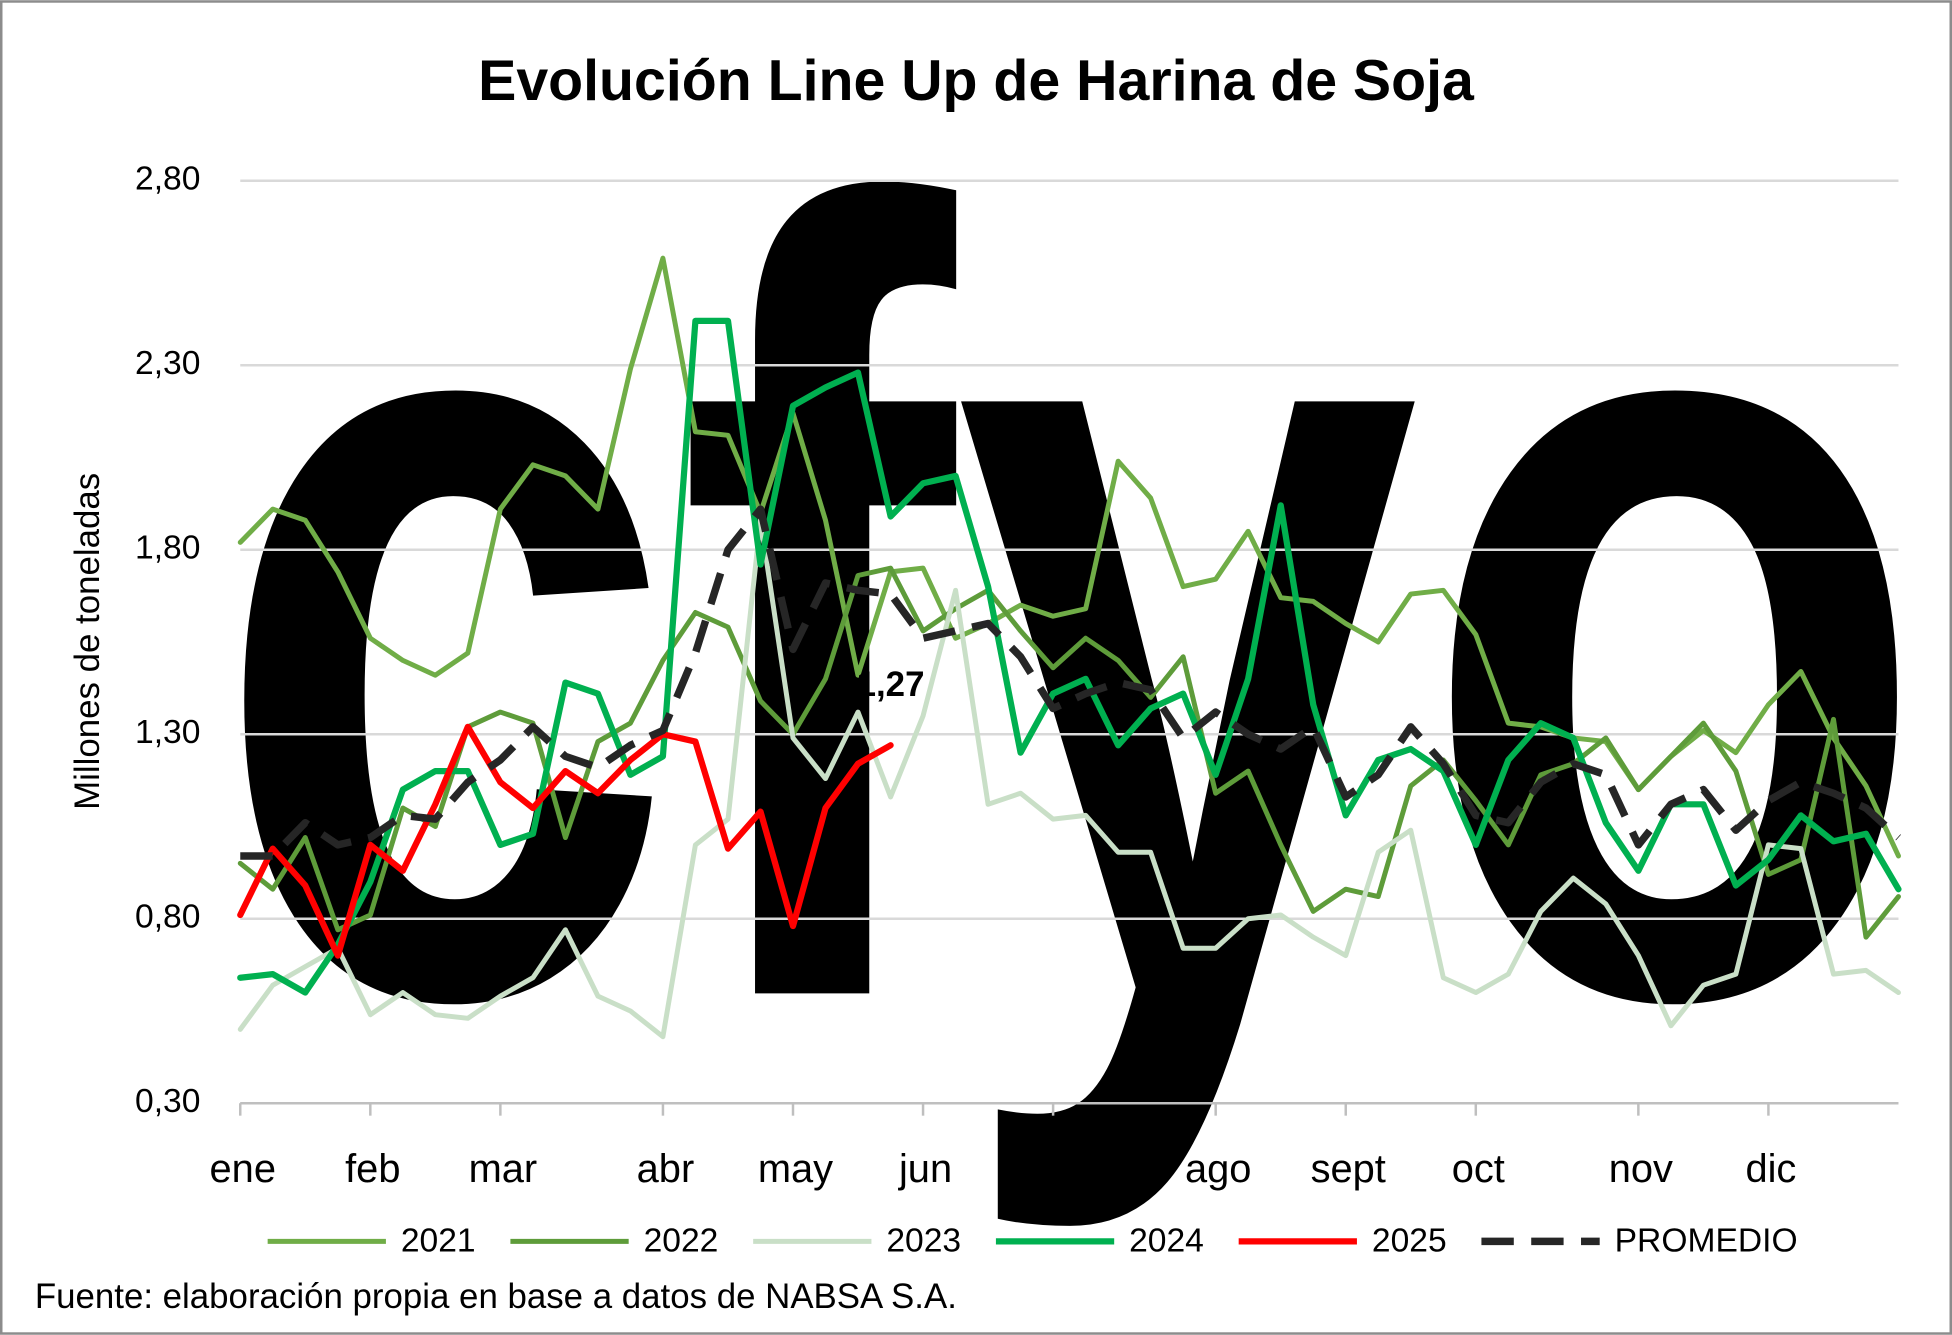  What do you see at coordinates (925, 1169) in the screenshot?
I see `x-tick-label: jun` at bounding box center [925, 1169].